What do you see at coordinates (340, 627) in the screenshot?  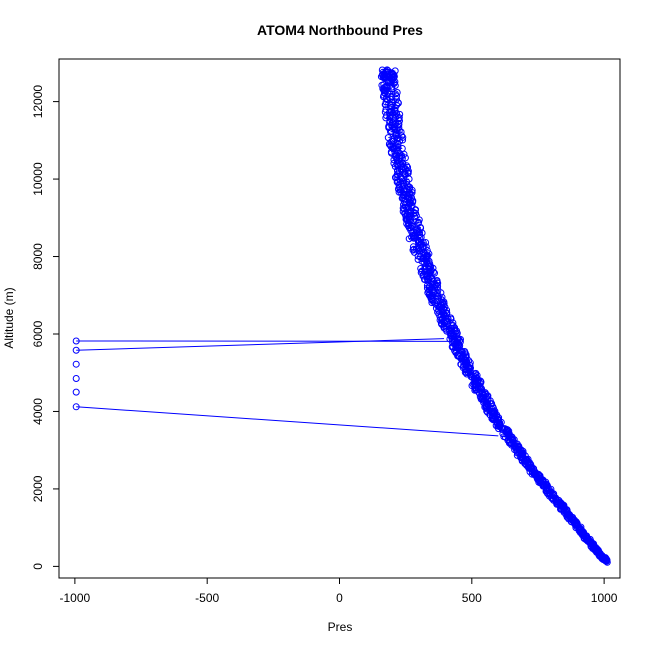 I see `x-axis-label: Pres` at bounding box center [340, 627].